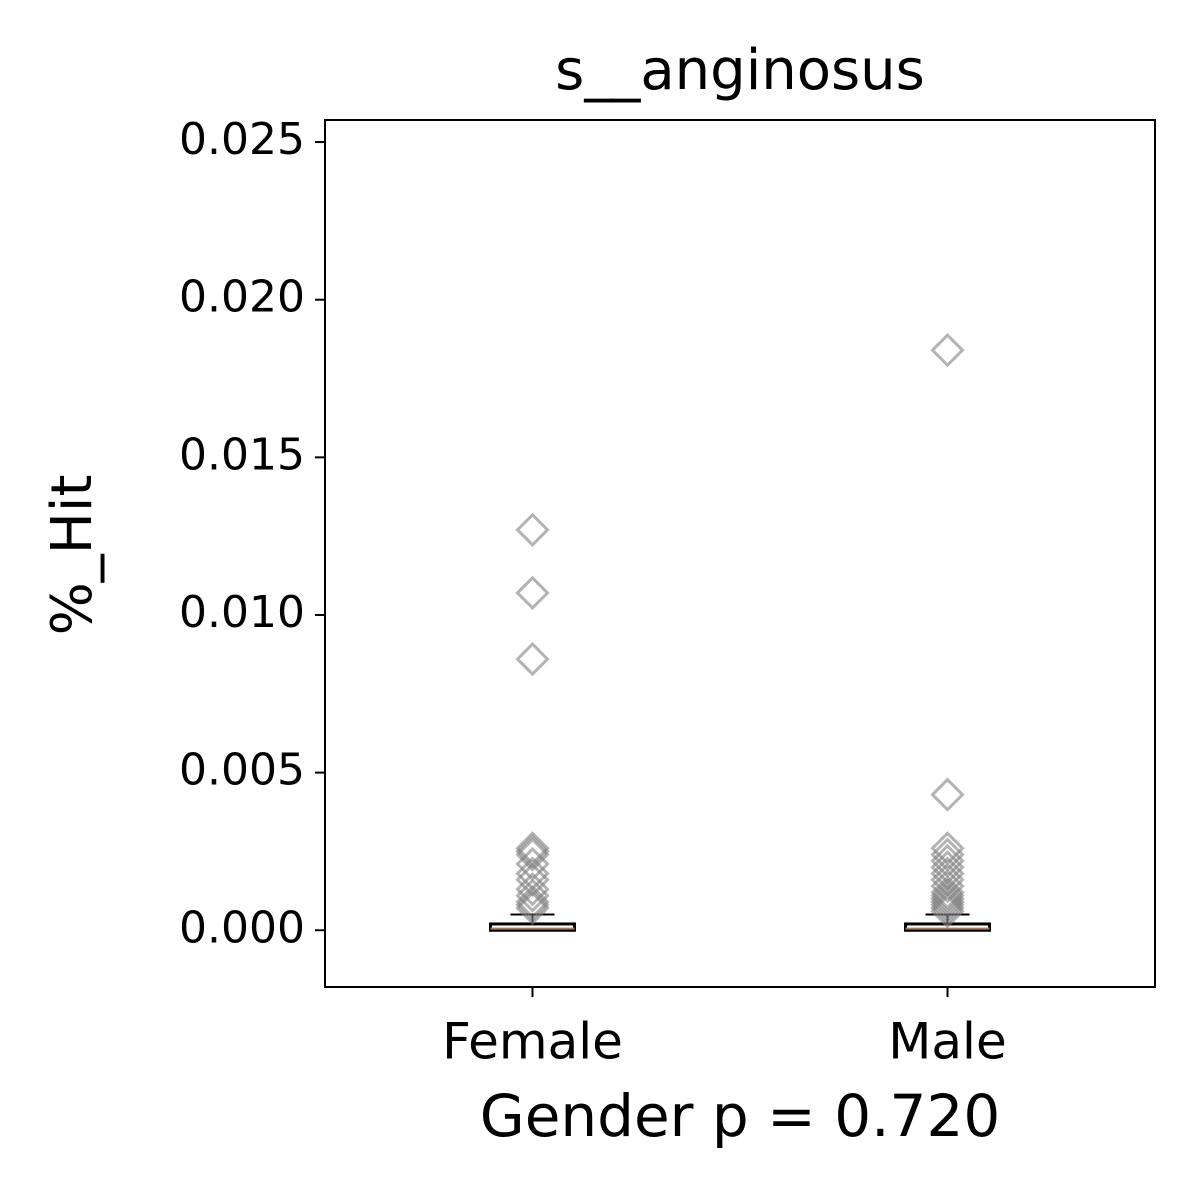  I want to click on y-tick-label: 0.020, so click(242, 297).